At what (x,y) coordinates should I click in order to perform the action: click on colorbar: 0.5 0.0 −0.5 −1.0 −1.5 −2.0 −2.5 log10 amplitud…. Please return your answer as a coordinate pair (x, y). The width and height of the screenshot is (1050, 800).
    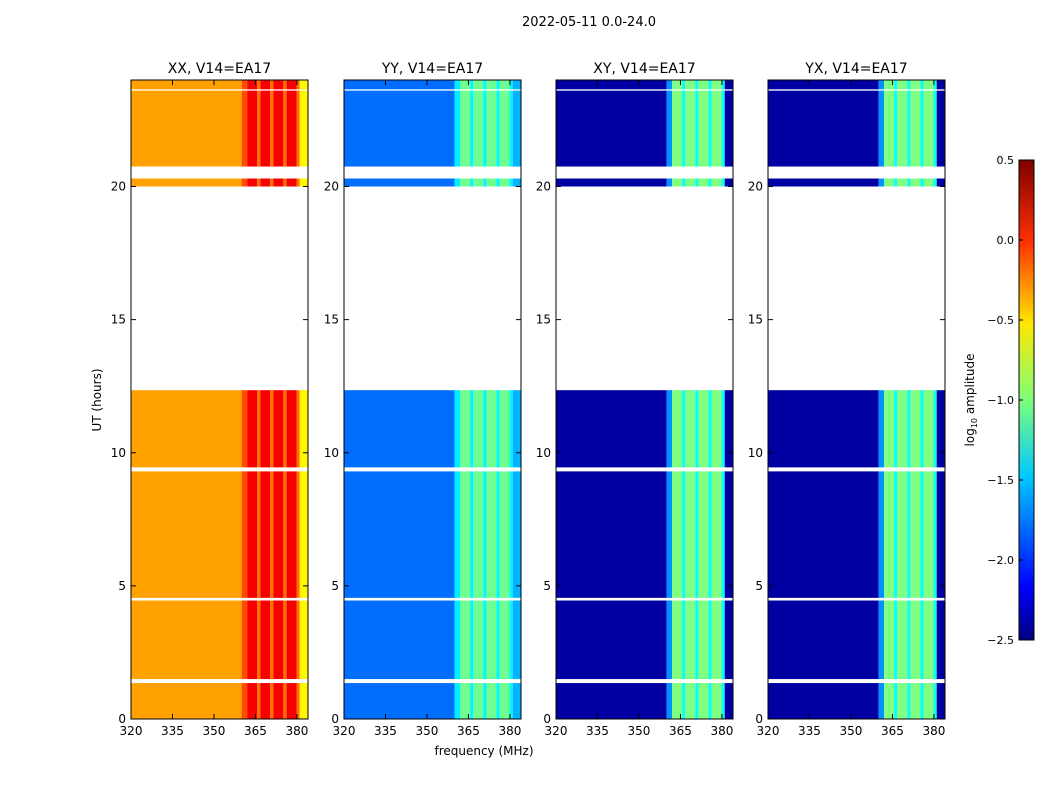
    Looking at the image, I should click on (999, 400).